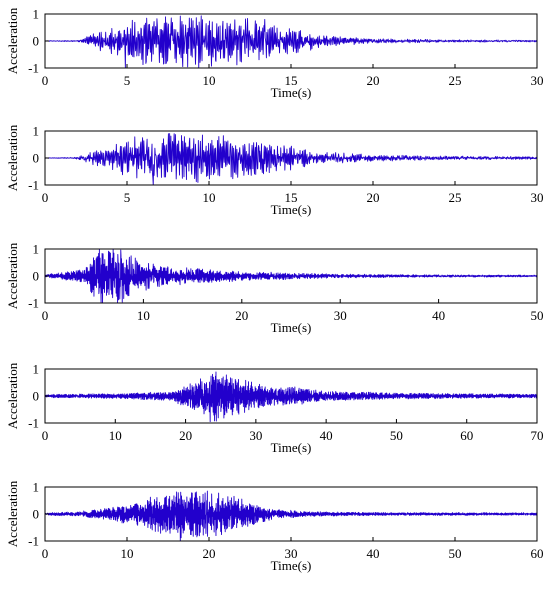 This screenshot has height=591, width=550. Describe the element at coordinates (537, 435) in the screenshot. I see `x-tick-label: 70` at that location.